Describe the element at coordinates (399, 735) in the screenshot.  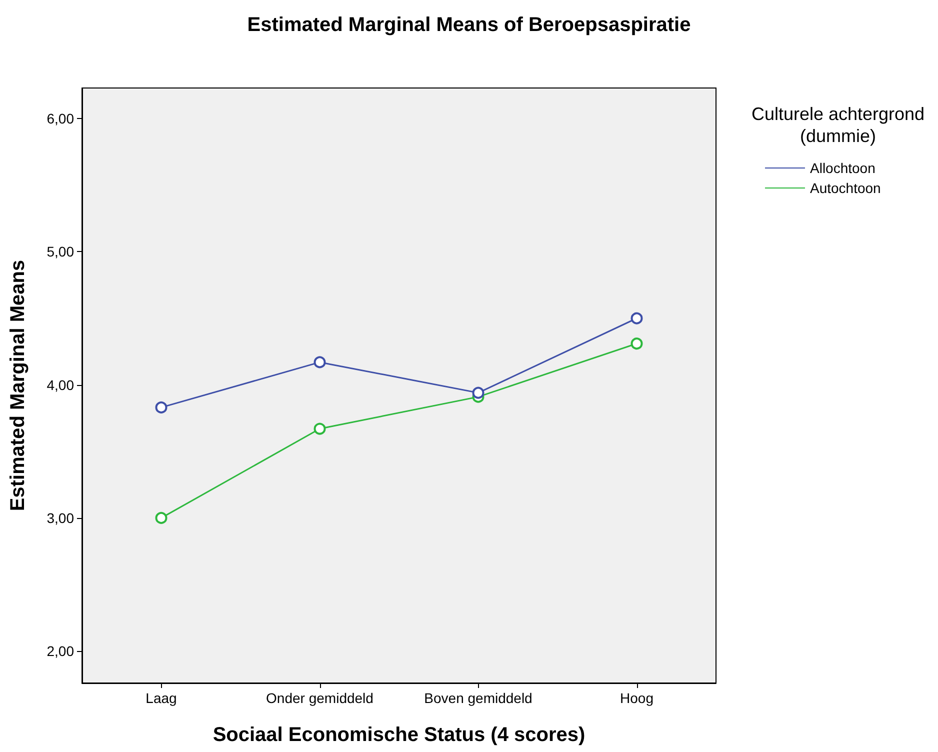
I see `x-axis-title: Sociaal Economische Status (4 scores)` at that location.